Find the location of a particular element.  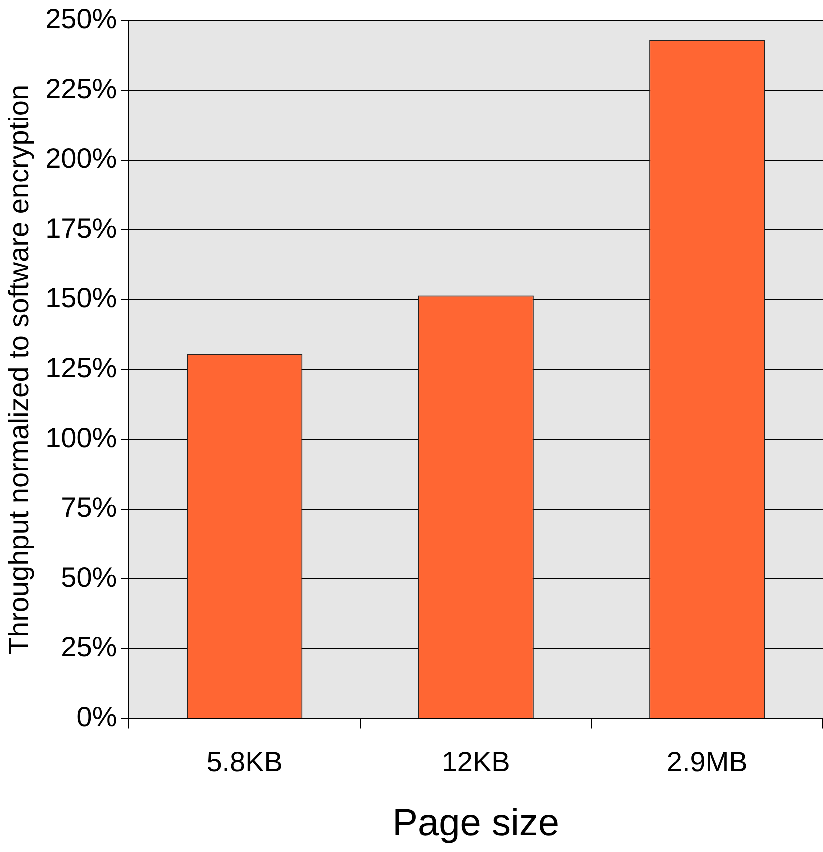

y-tick-label: 200% is located at coordinates (82, 158).